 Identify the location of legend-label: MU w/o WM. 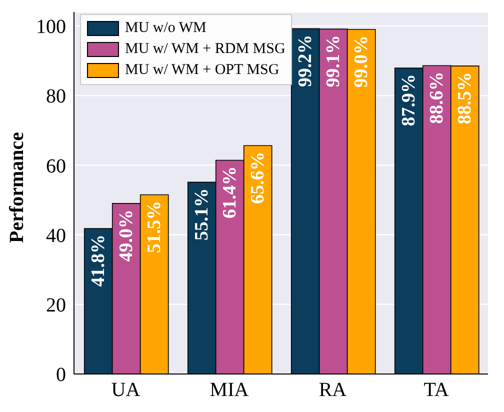
(165, 28).